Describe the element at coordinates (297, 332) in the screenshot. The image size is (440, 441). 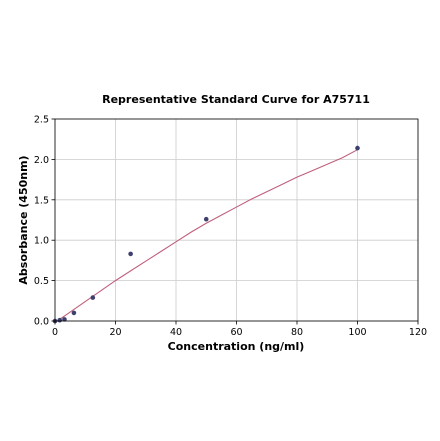
I see `x-tick-label: 80` at that location.